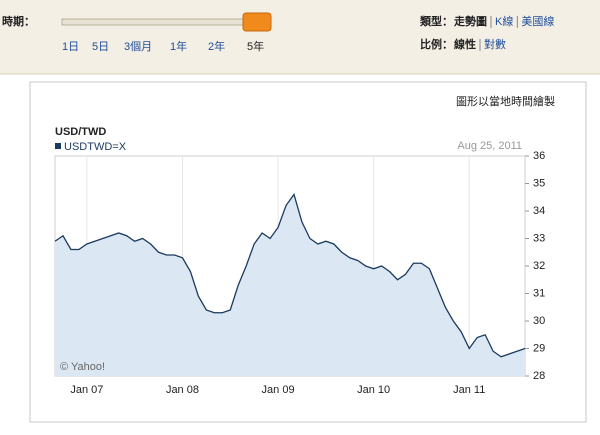  Describe the element at coordinates (469, 390) in the screenshot. I see `x-tick-label: Jan 11` at that location.